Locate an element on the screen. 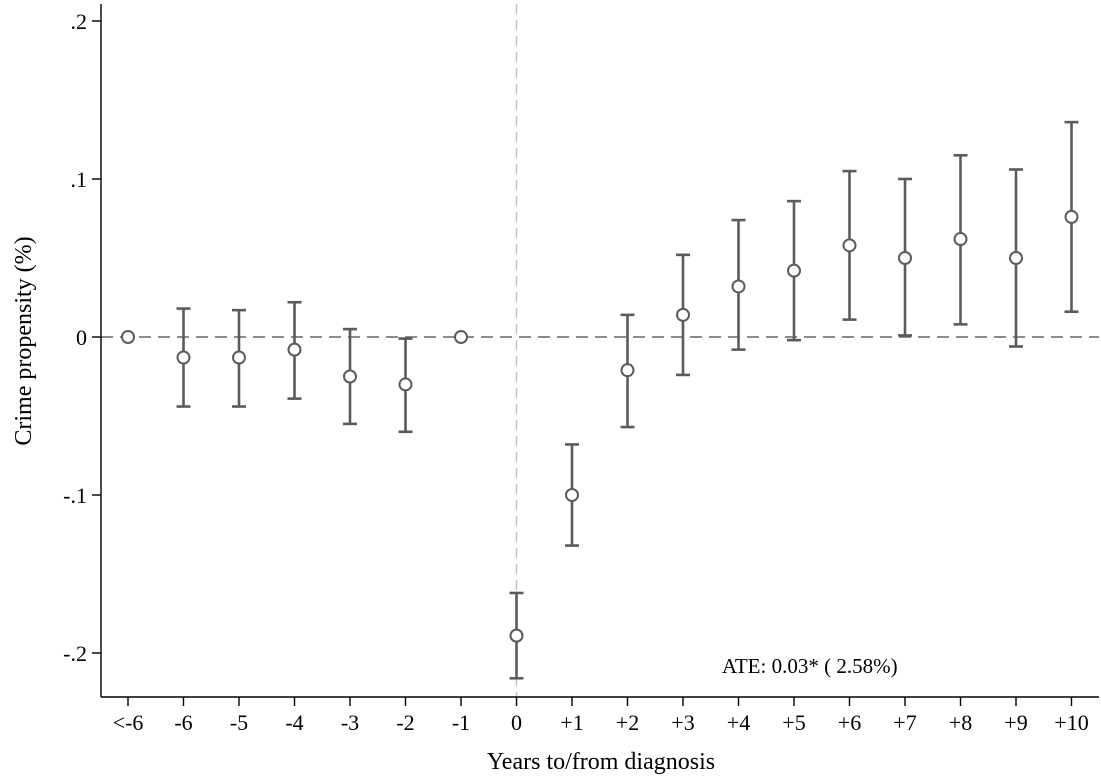 The width and height of the screenshot is (1101, 783). x-tick-label: +9 is located at coordinates (1015, 722).